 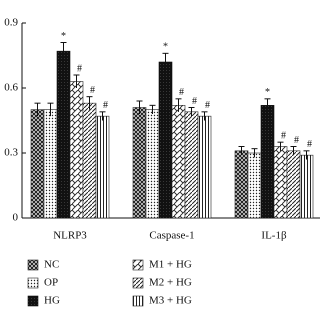 I want to click on legend-label: NC, so click(x=51, y=265).